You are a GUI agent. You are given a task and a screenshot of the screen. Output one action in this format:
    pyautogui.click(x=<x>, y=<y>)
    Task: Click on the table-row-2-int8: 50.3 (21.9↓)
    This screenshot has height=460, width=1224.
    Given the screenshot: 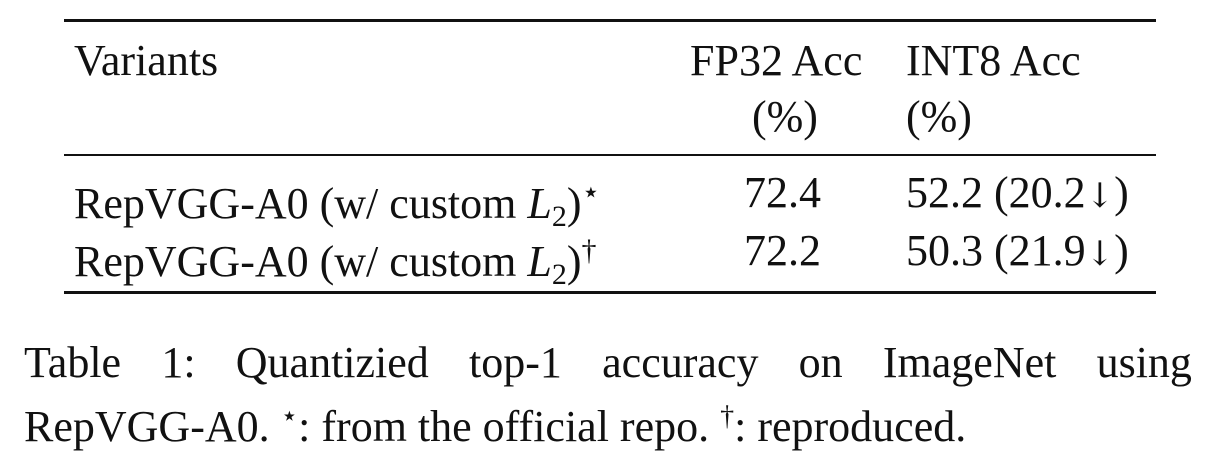 What is the action you would take?
    pyautogui.click(x=1017, y=252)
    